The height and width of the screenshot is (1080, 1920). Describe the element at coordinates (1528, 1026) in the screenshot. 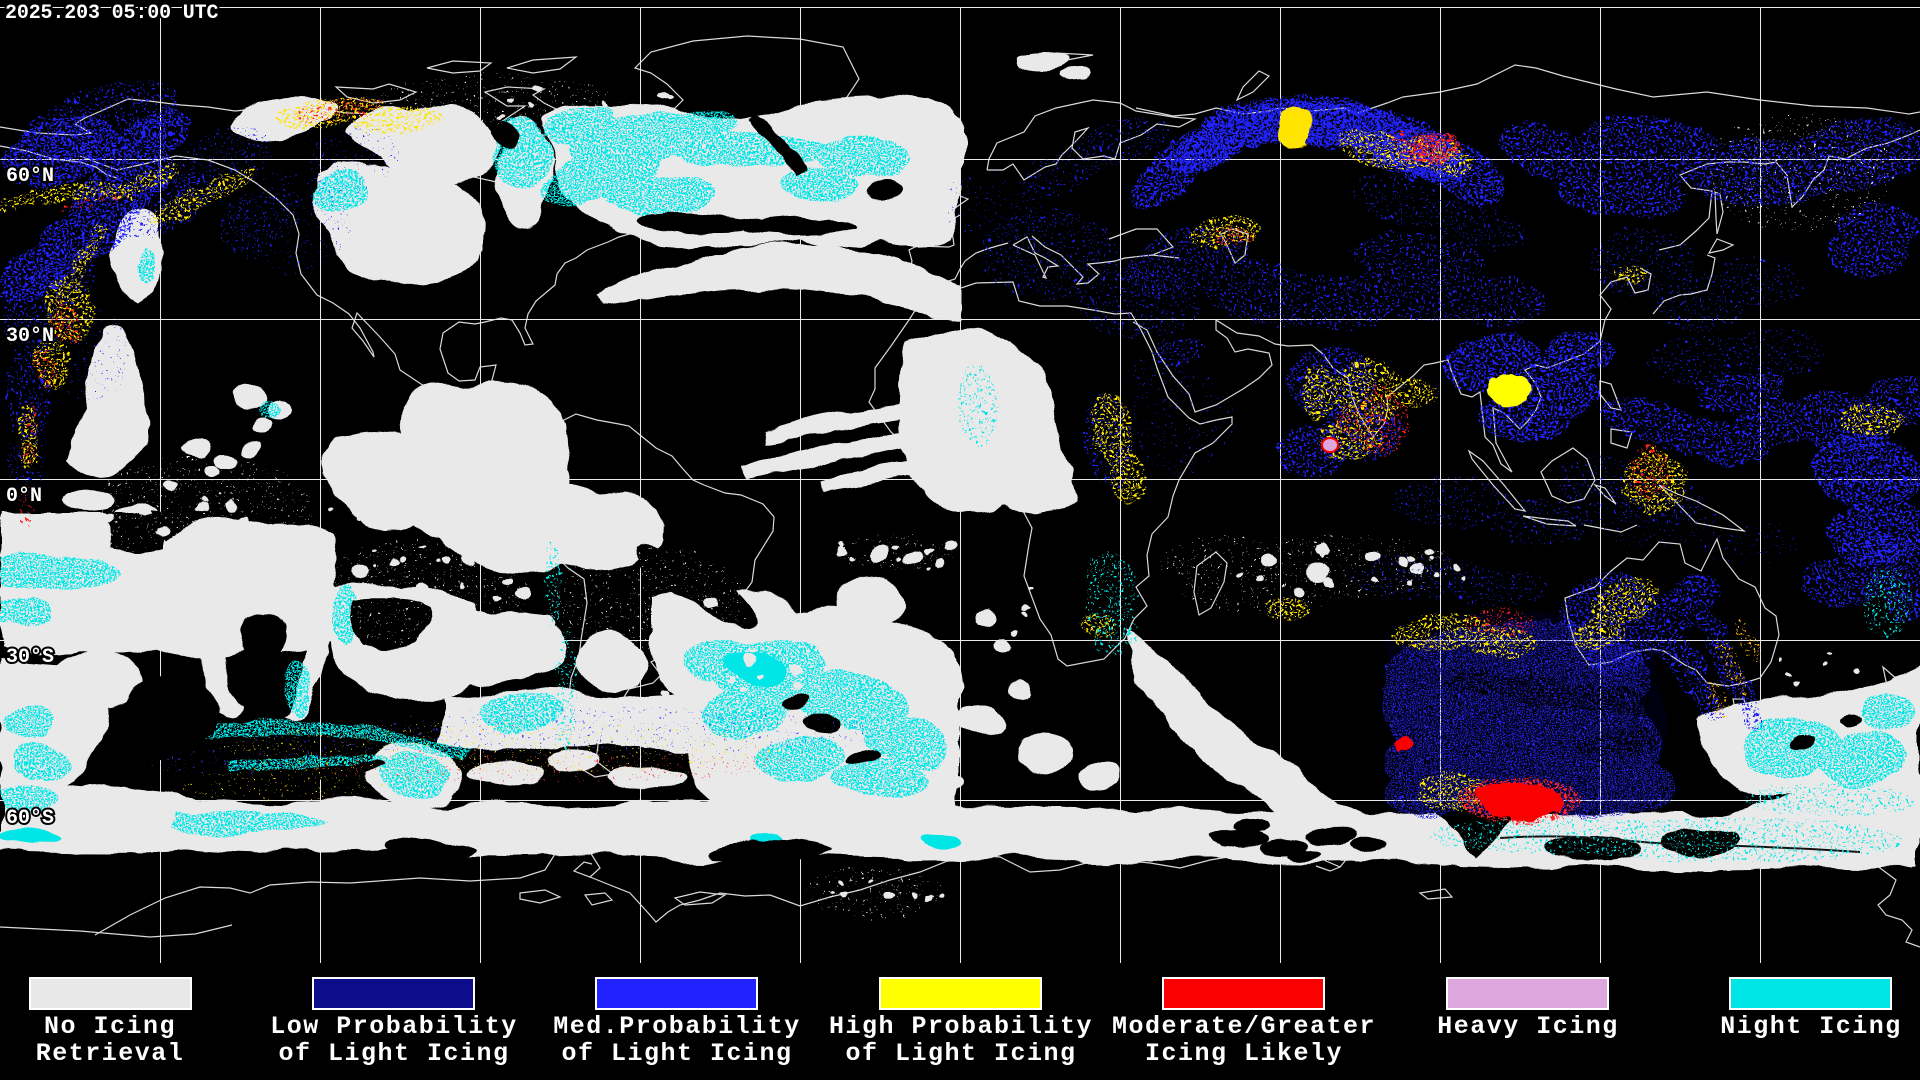

I see `svg-text: Heavy Icing` at that location.